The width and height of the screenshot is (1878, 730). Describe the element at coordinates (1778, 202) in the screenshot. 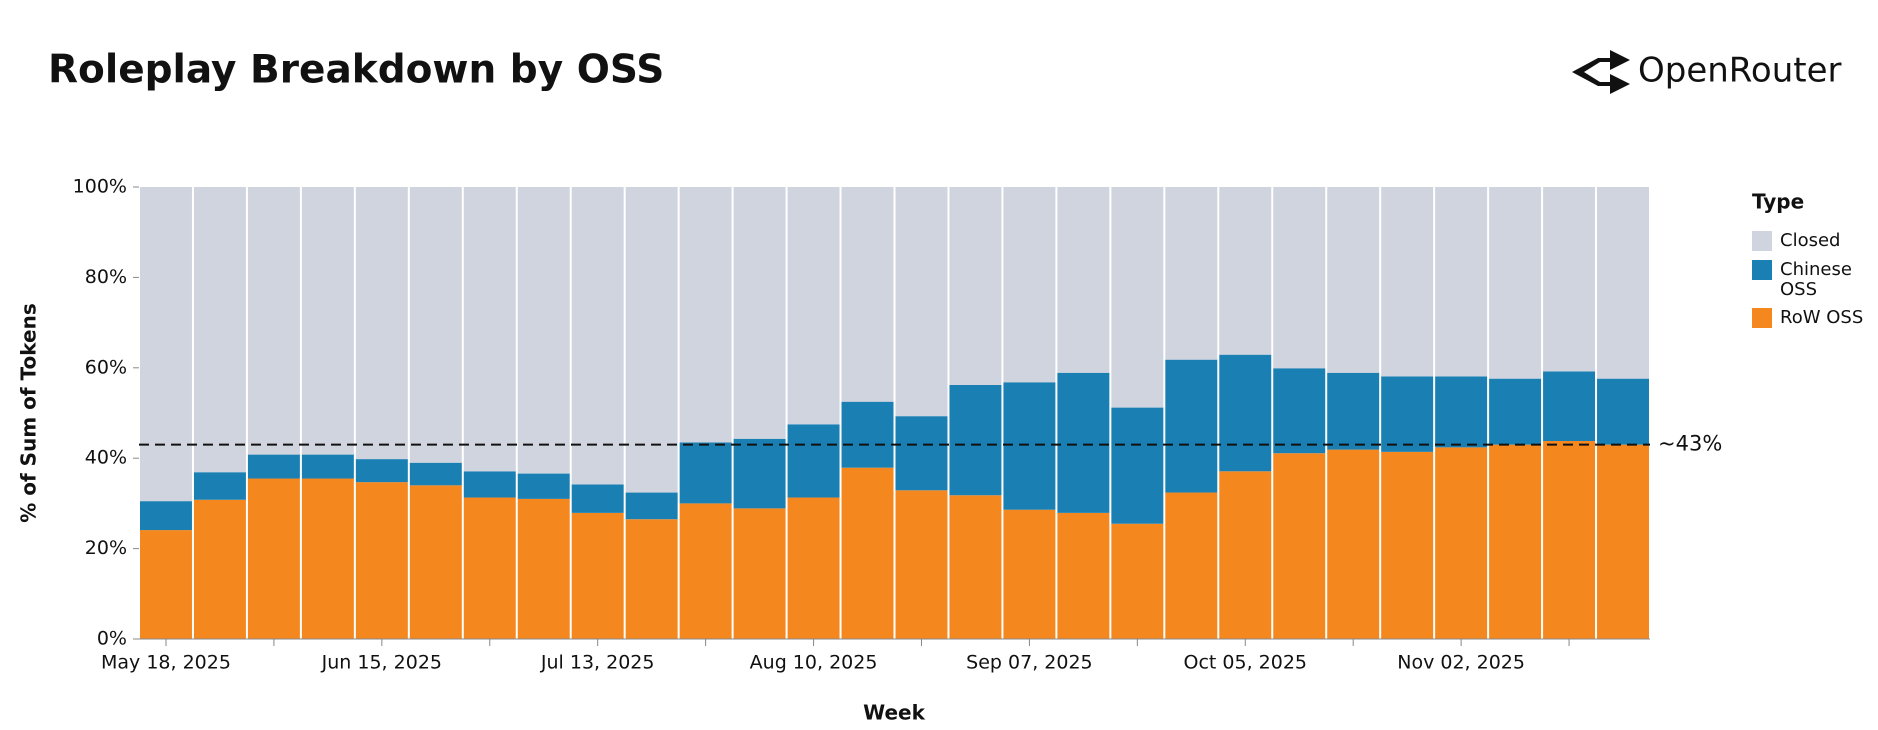

I see `legend-title: Type` at that location.